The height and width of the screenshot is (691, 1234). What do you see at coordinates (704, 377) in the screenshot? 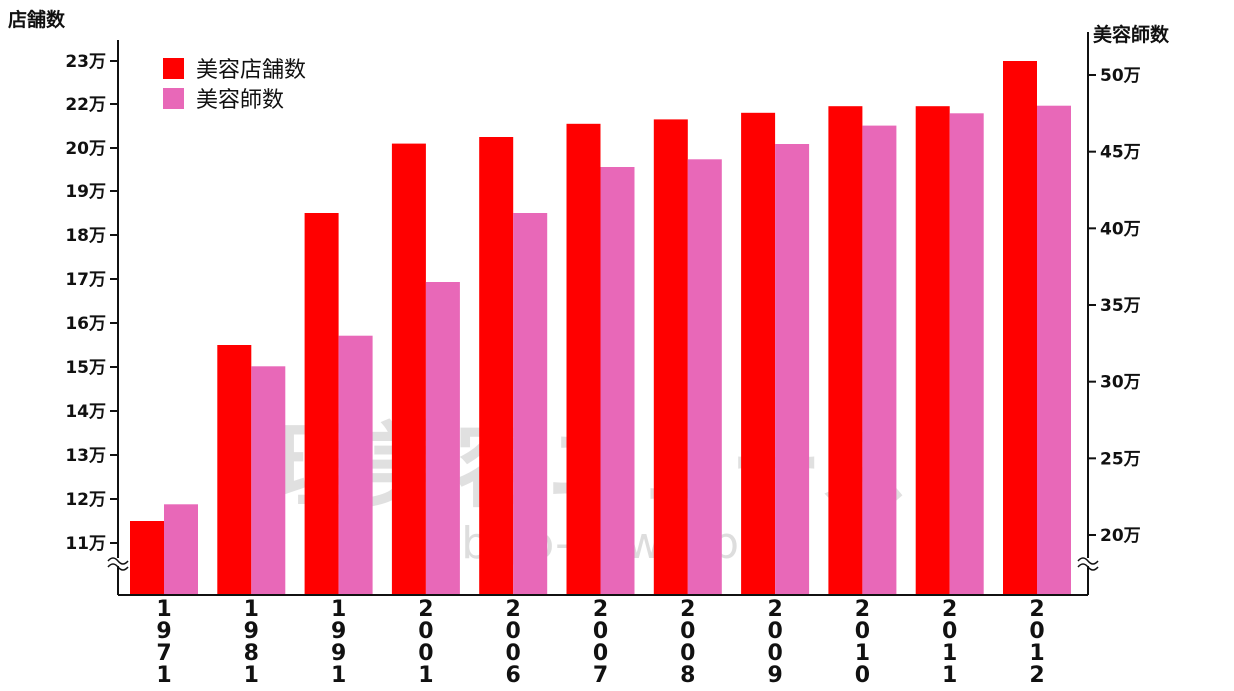
I see `bar-stylists-2008` at bounding box center [704, 377].